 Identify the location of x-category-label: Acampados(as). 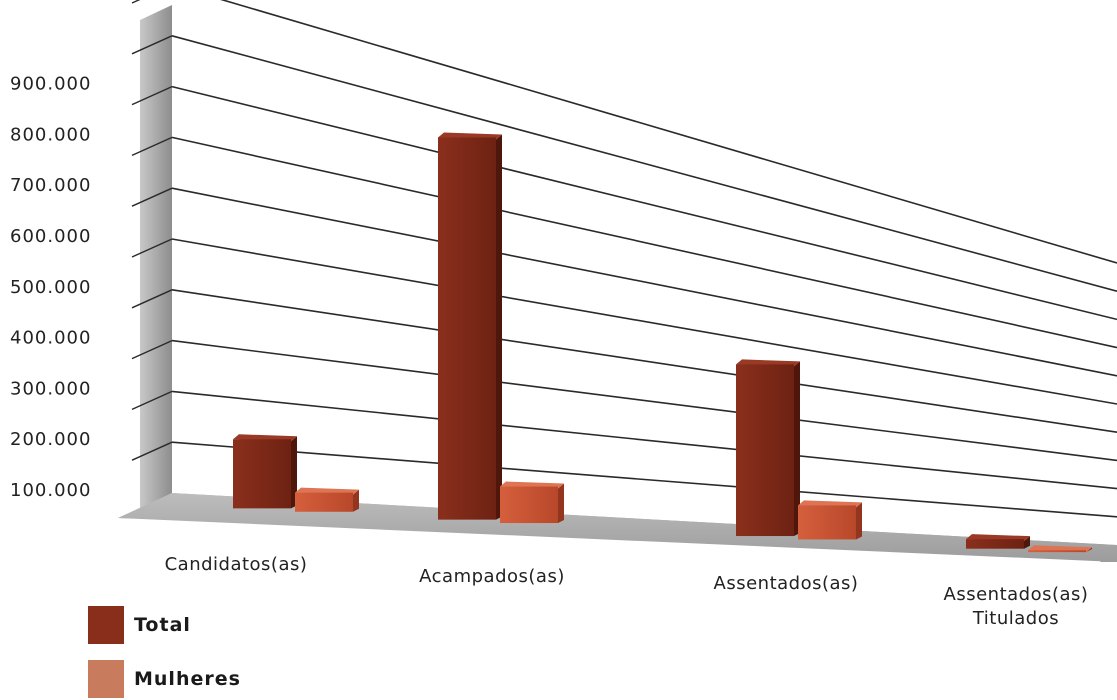
(492, 576).